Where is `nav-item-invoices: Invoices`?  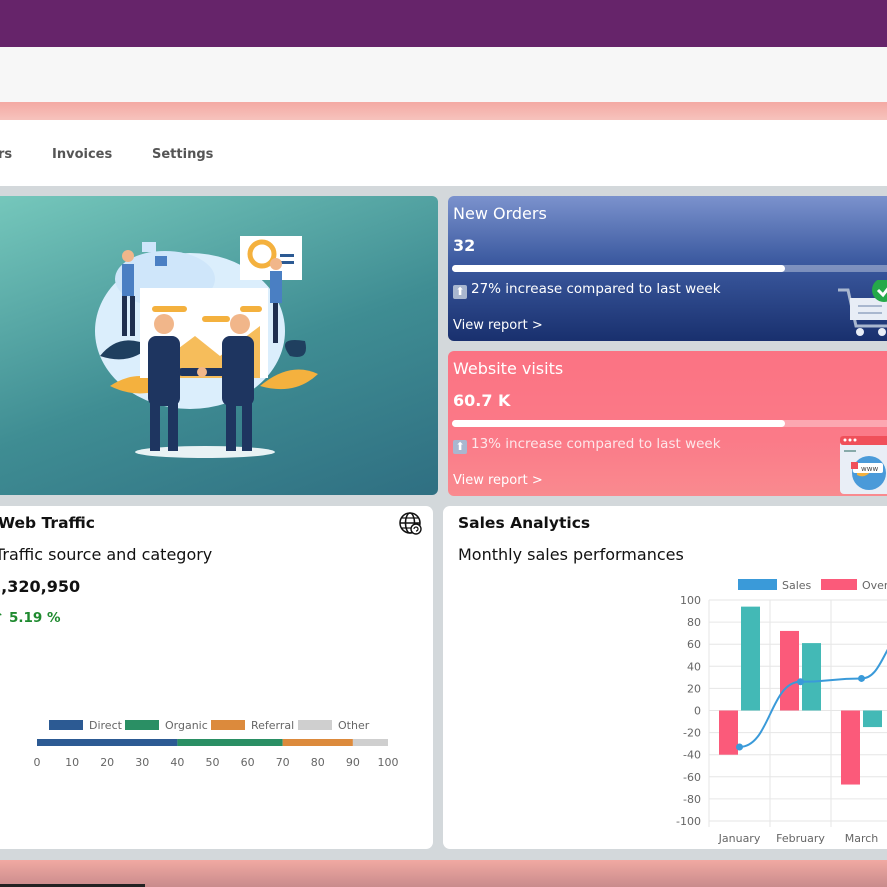
nav-item-invoices: Invoices is located at coordinates (82, 154).